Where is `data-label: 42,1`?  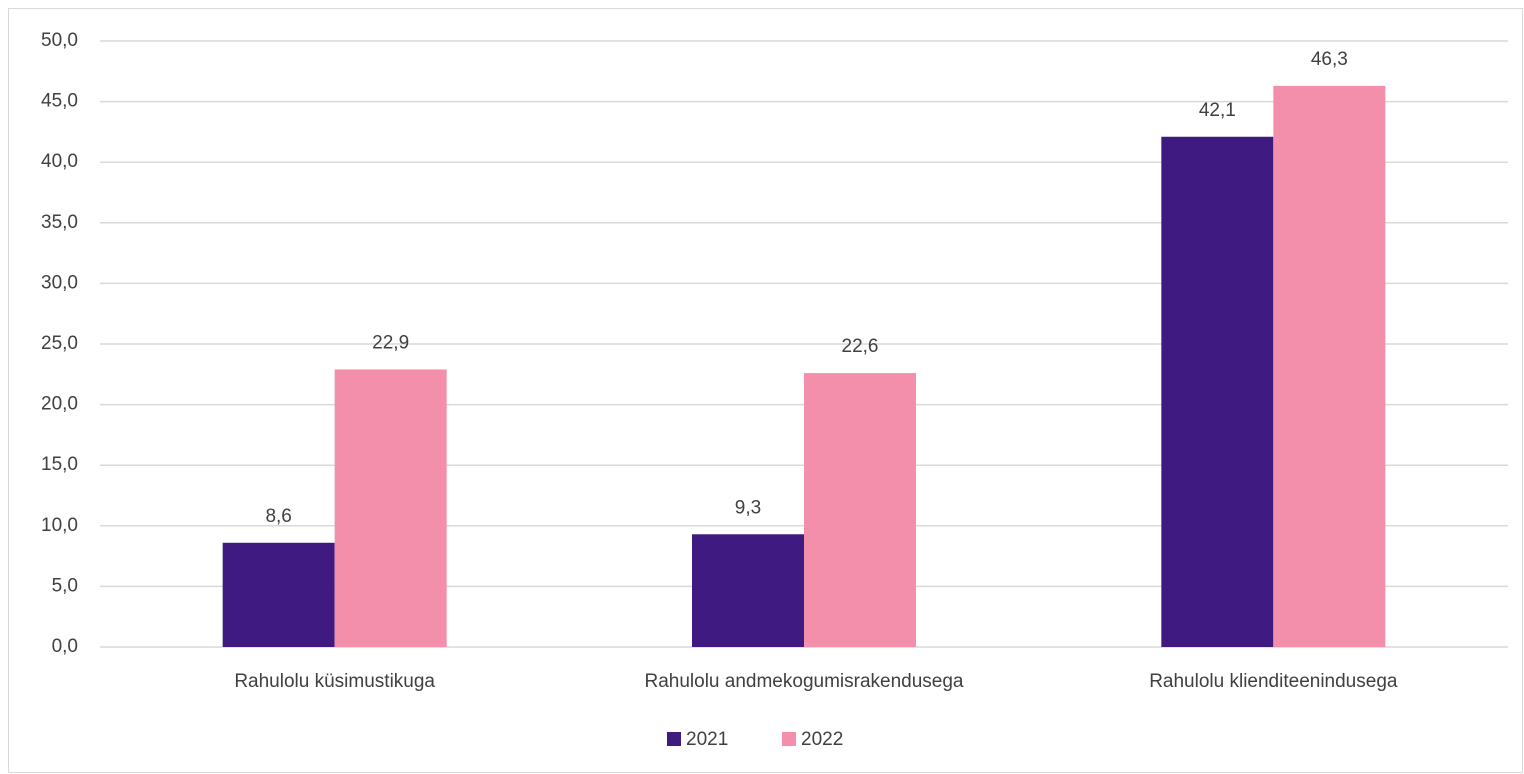 data-label: 42,1 is located at coordinates (1217, 110).